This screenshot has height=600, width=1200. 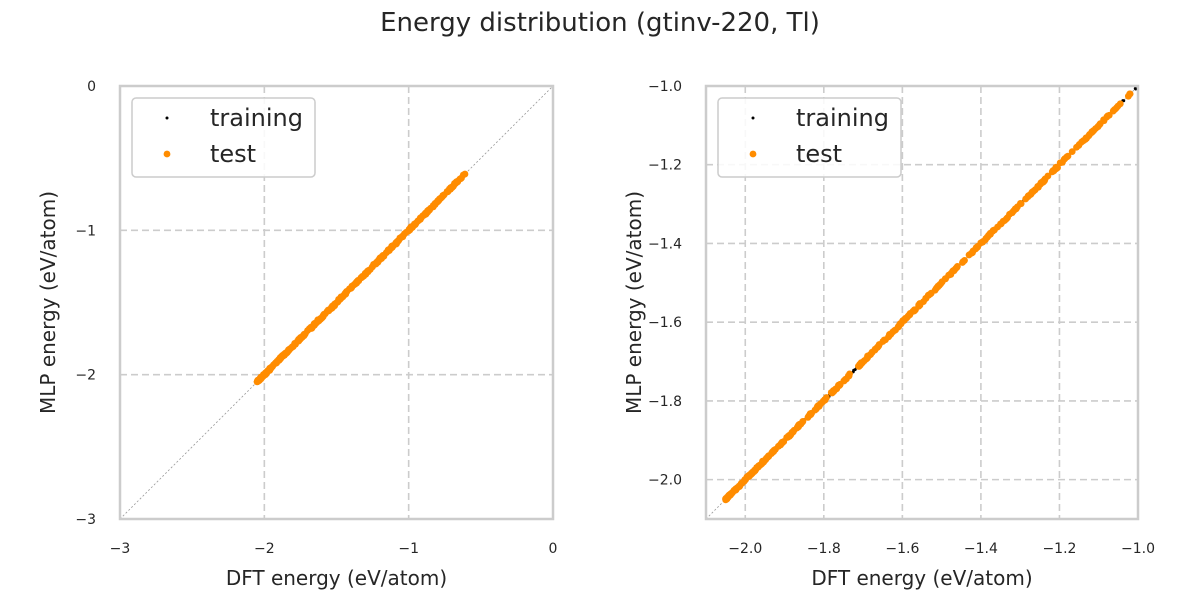 What do you see at coordinates (85, 376) in the screenshot?
I see `y-tick-label: −2` at bounding box center [85, 376].